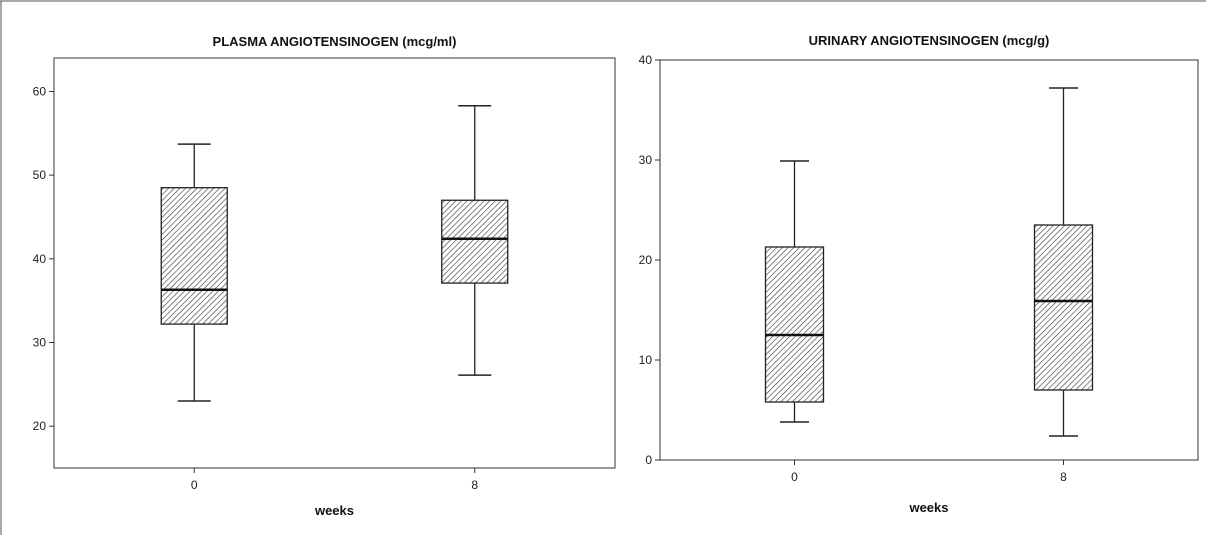 The image size is (1206, 540). I want to click on y-tick-label: 0, so click(648, 460).